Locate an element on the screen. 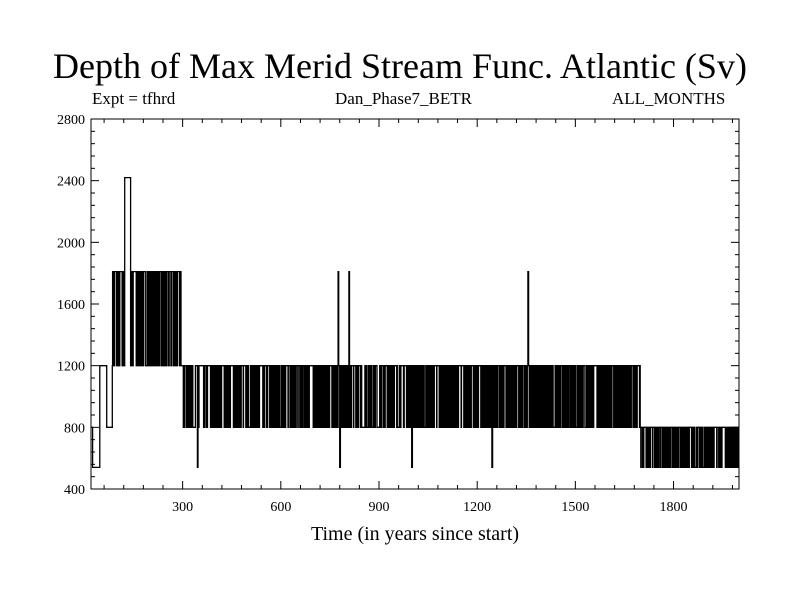 The image size is (800, 600). y-tick-label: 2400 is located at coordinates (71, 182).